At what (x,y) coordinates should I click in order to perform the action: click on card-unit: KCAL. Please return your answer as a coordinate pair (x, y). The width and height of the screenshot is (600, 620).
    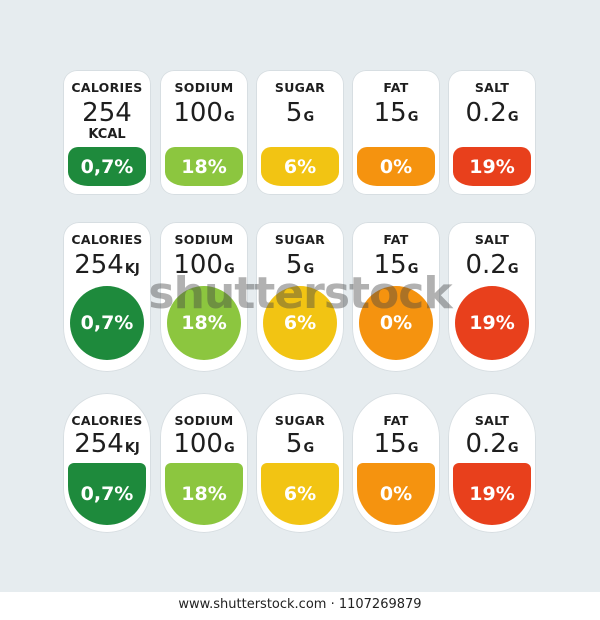
    Looking at the image, I should click on (107, 134).